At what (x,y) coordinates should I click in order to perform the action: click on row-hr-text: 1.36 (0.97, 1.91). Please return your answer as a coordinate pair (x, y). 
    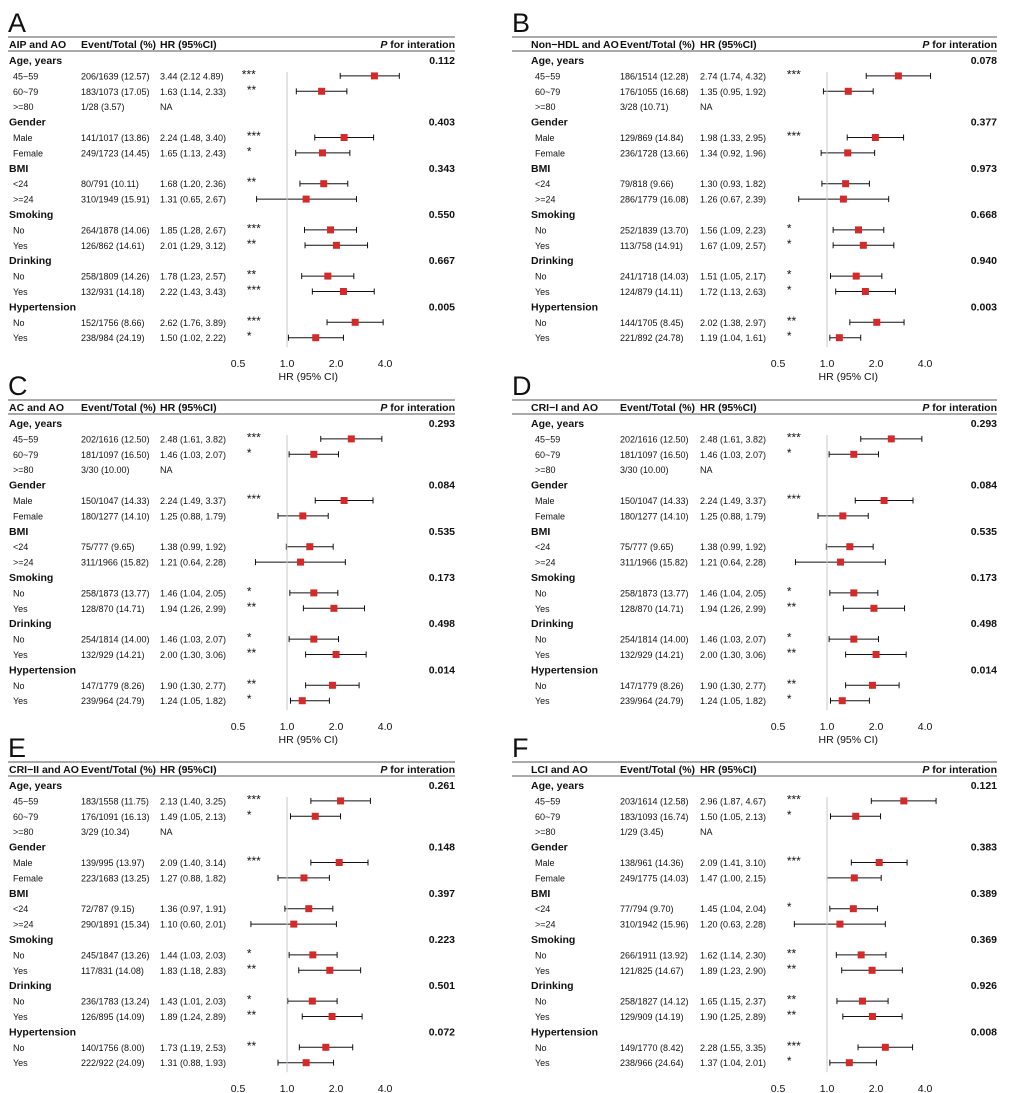
    Looking at the image, I should click on (193, 909).